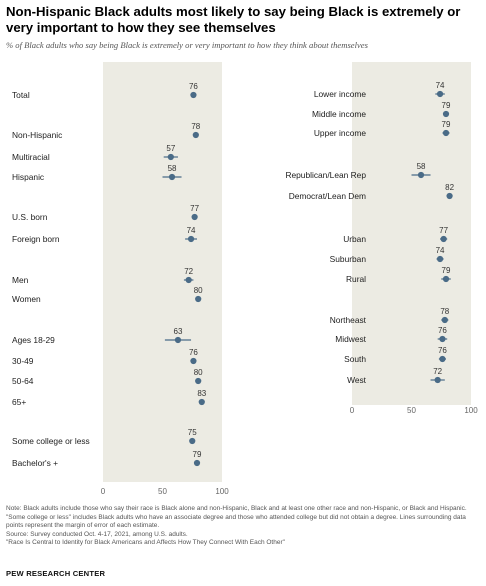  I want to click on row-label-south: South, so click(355, 359).